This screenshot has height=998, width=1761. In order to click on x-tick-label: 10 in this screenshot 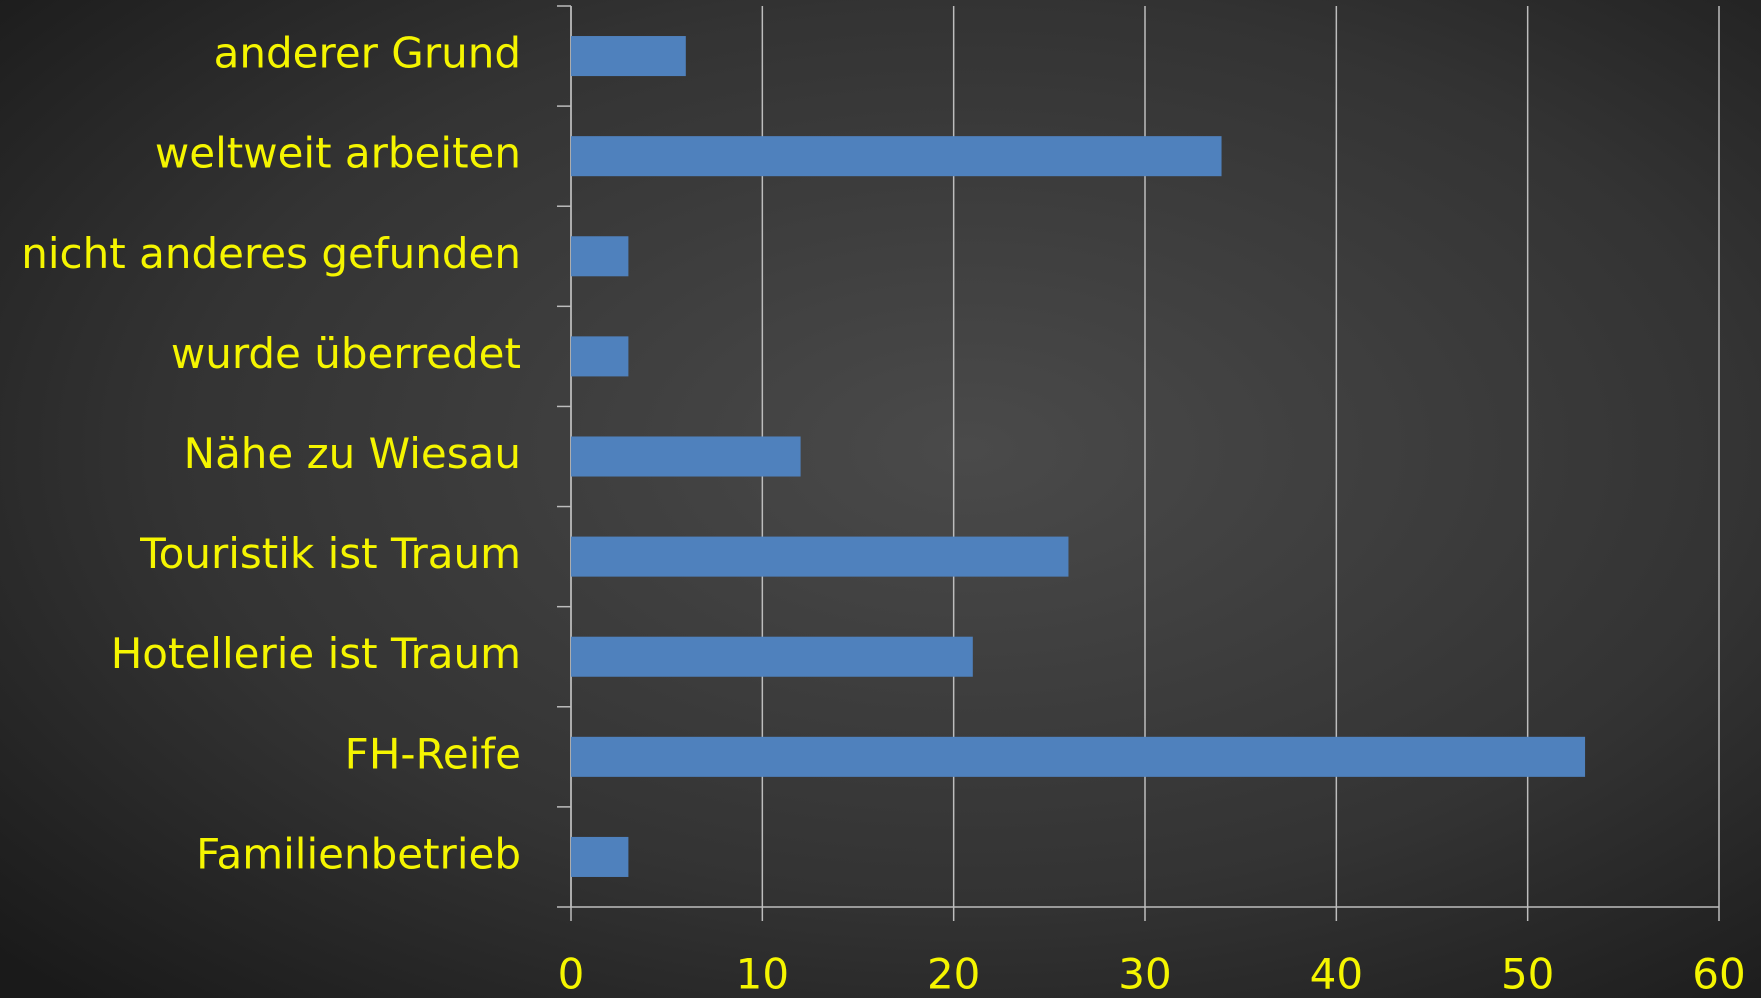, I will do `click(762, 974)`.